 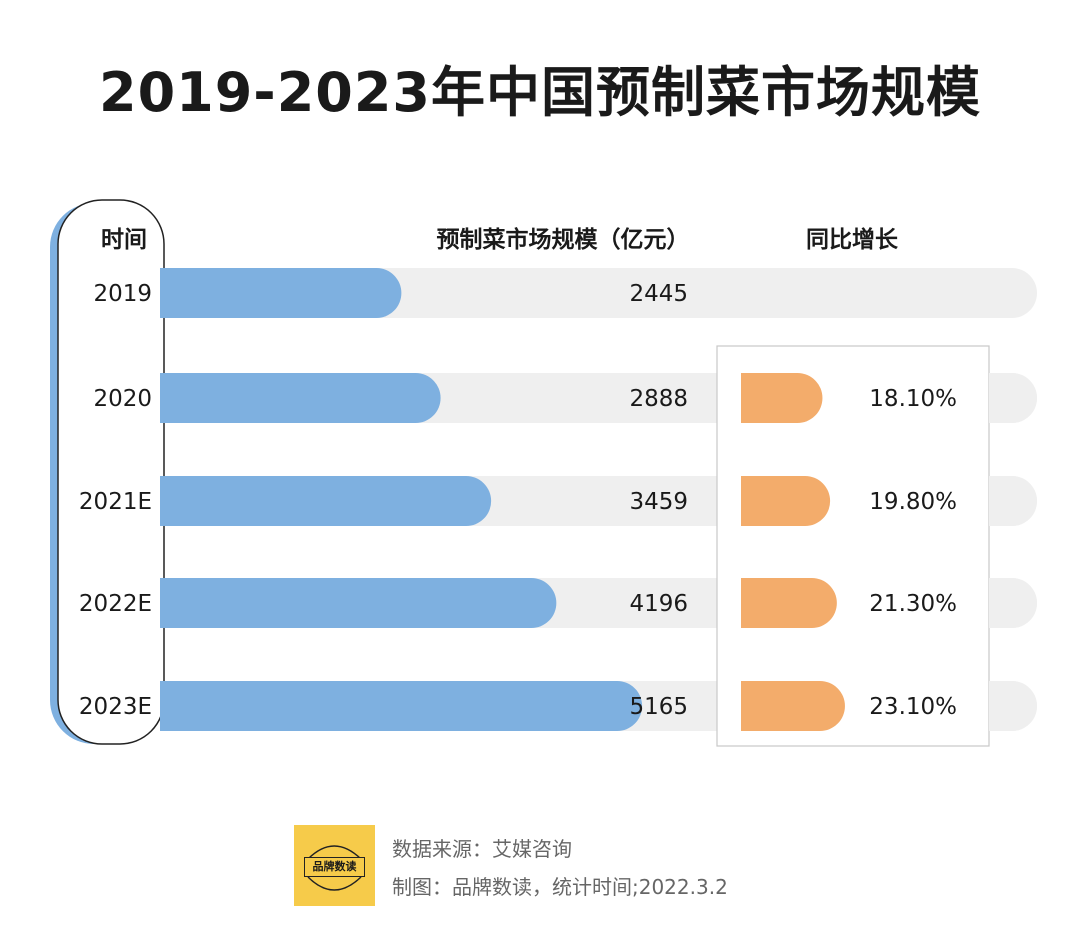 What do you see at coordinates (563, 239) in the screenshot?
I see `header-market-size: 预制菜市场规模（亿元）` at bounding box center [563, 239].